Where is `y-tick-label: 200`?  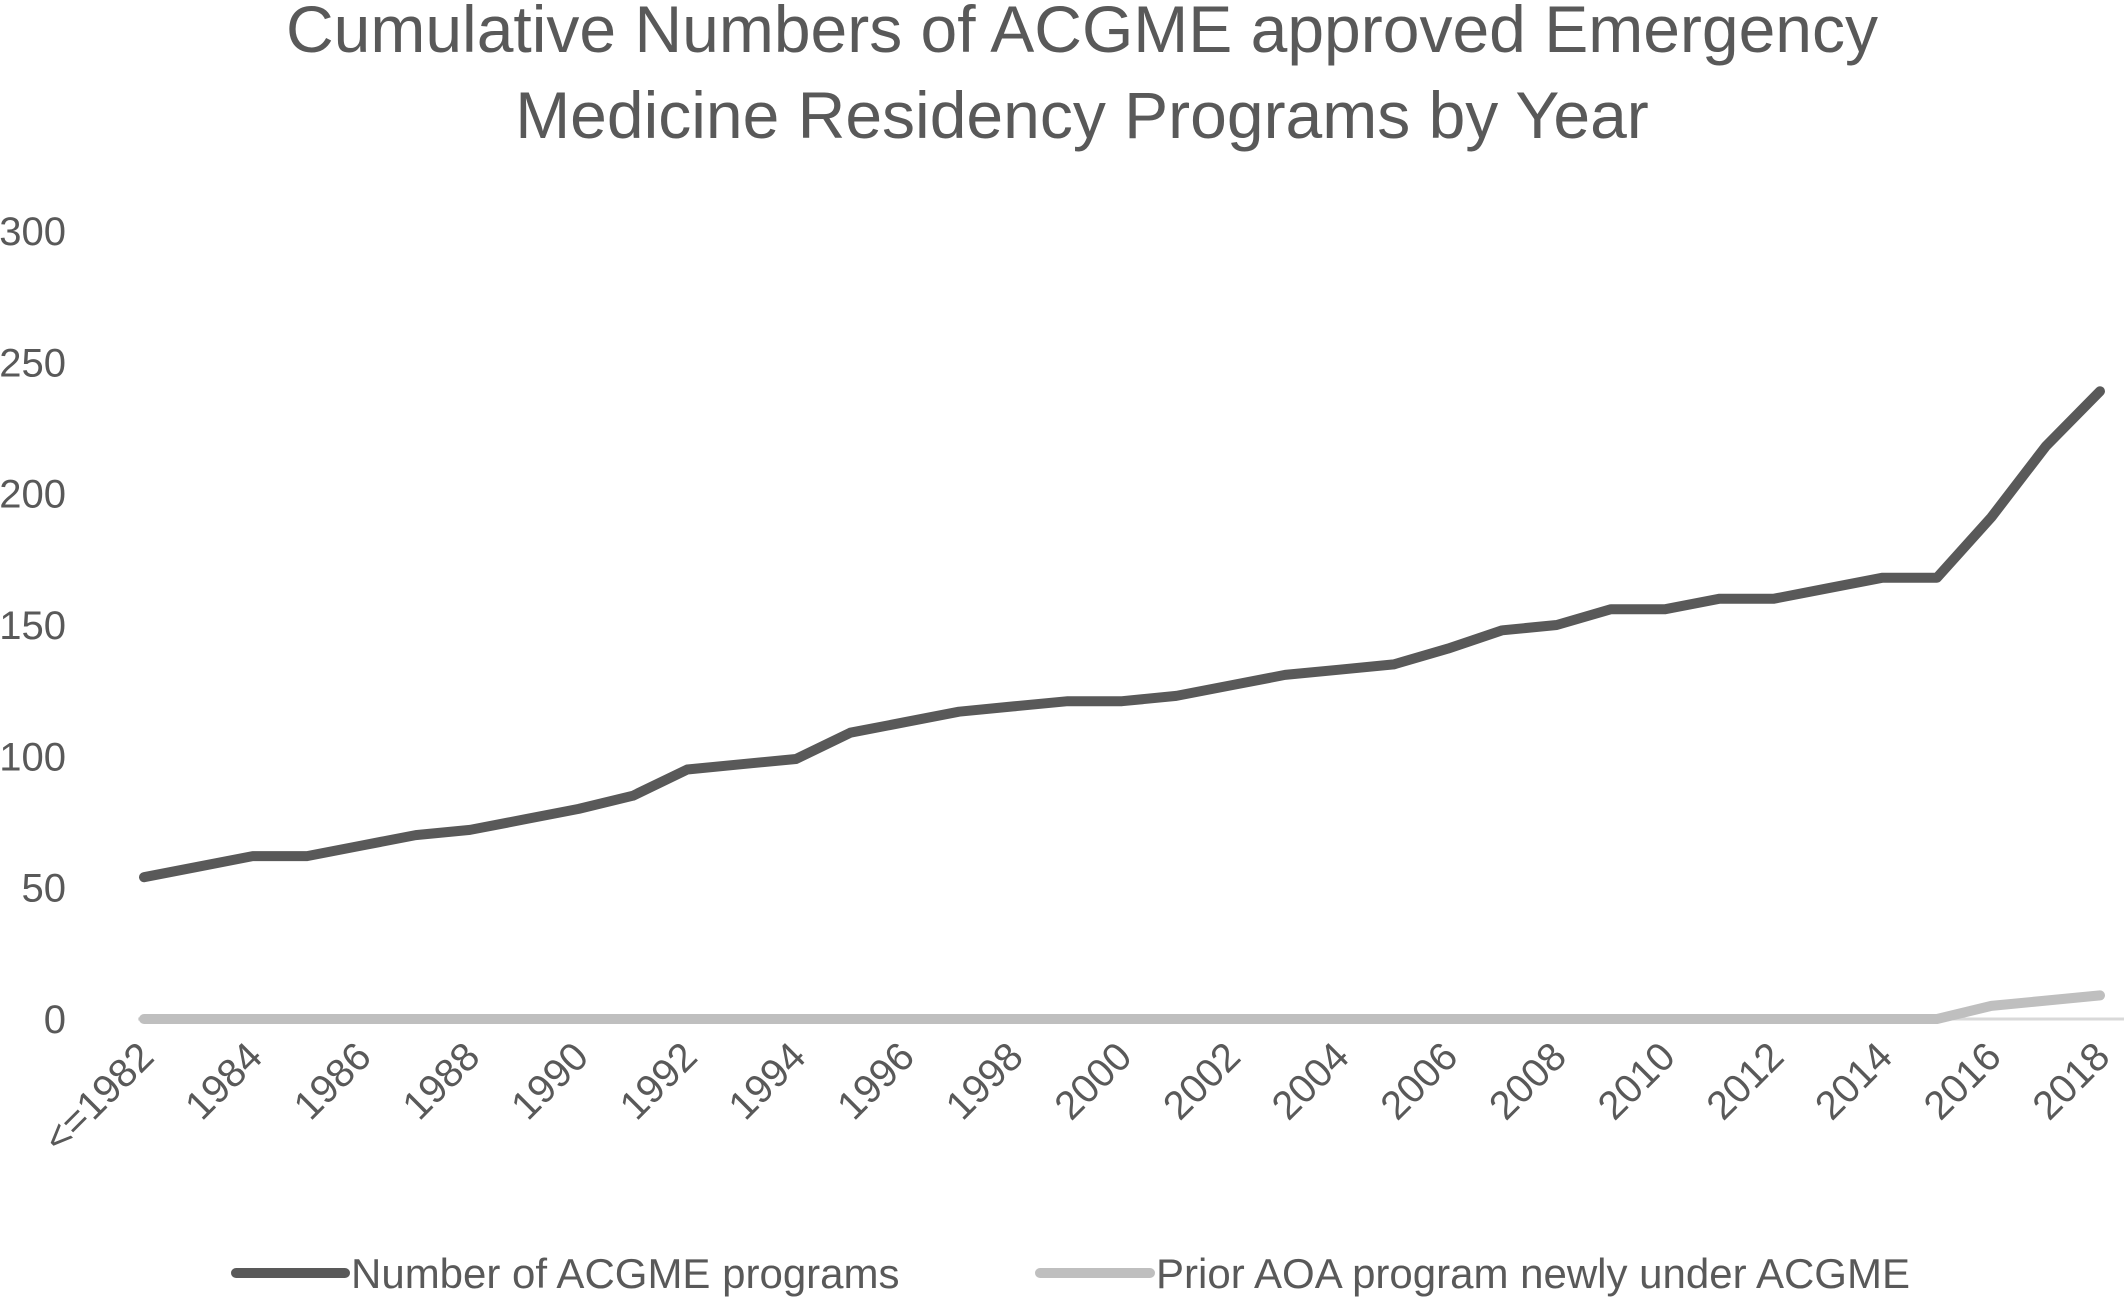 y-tick-label: 200 is located at coordinates (33, 495).